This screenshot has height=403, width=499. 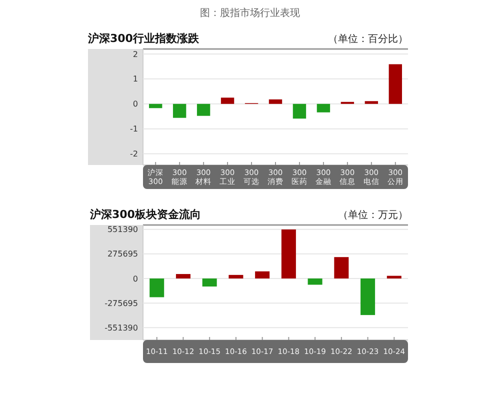 I want to click on text: 图：股指市场行业表现, so click(x=250, y=13).